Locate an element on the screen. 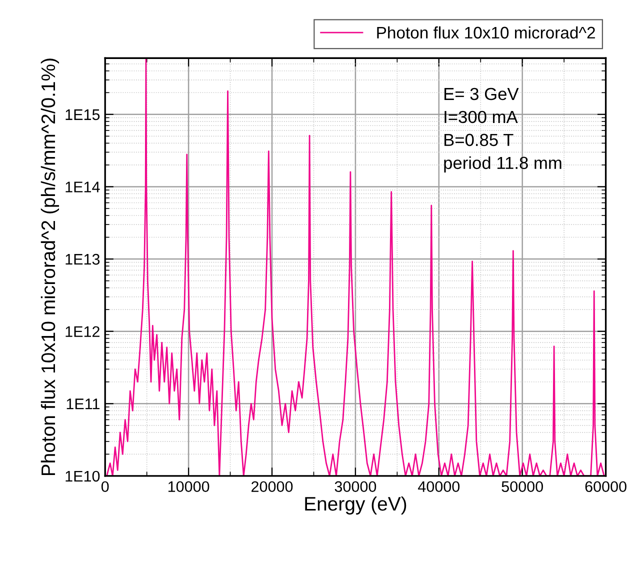 The width and height of the screenshot is (637, 570). y-tick-label: 1E10 is located at coordinates (83, 476).